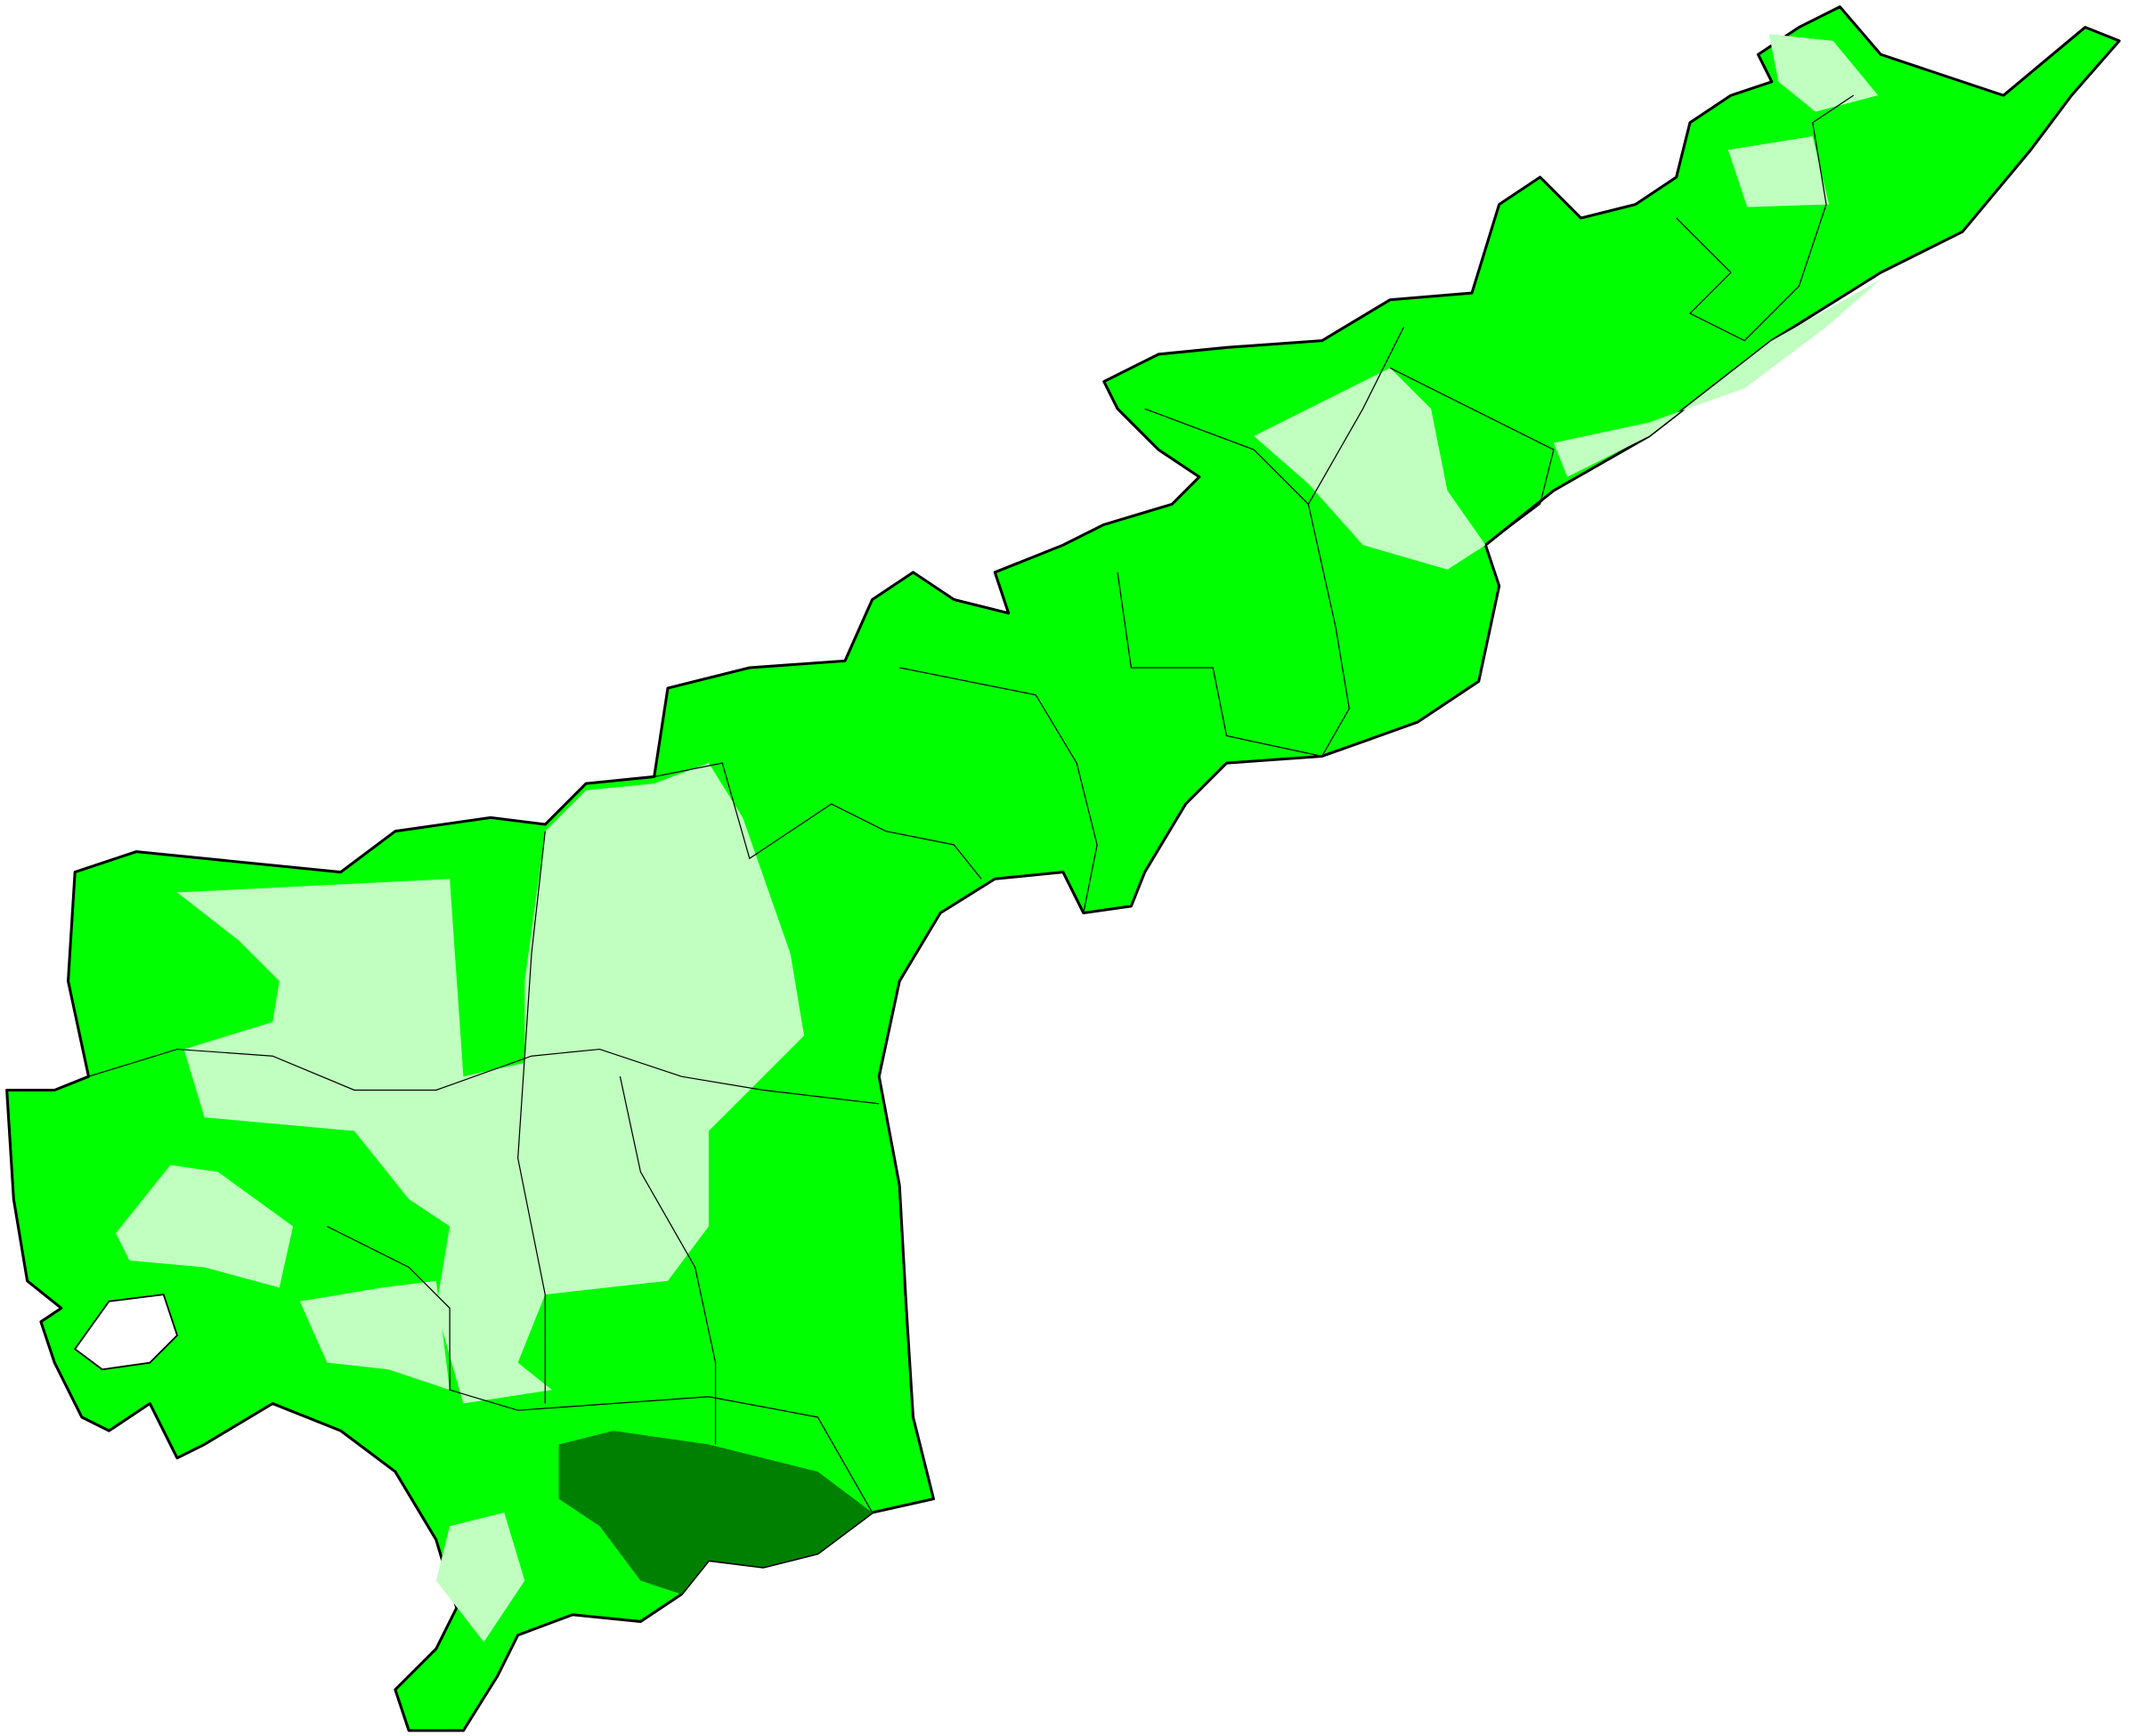 The image size is (2137, 1736). Describe the element at coordinates (126, 1332) in the screenshot. I see `hole` at that location.